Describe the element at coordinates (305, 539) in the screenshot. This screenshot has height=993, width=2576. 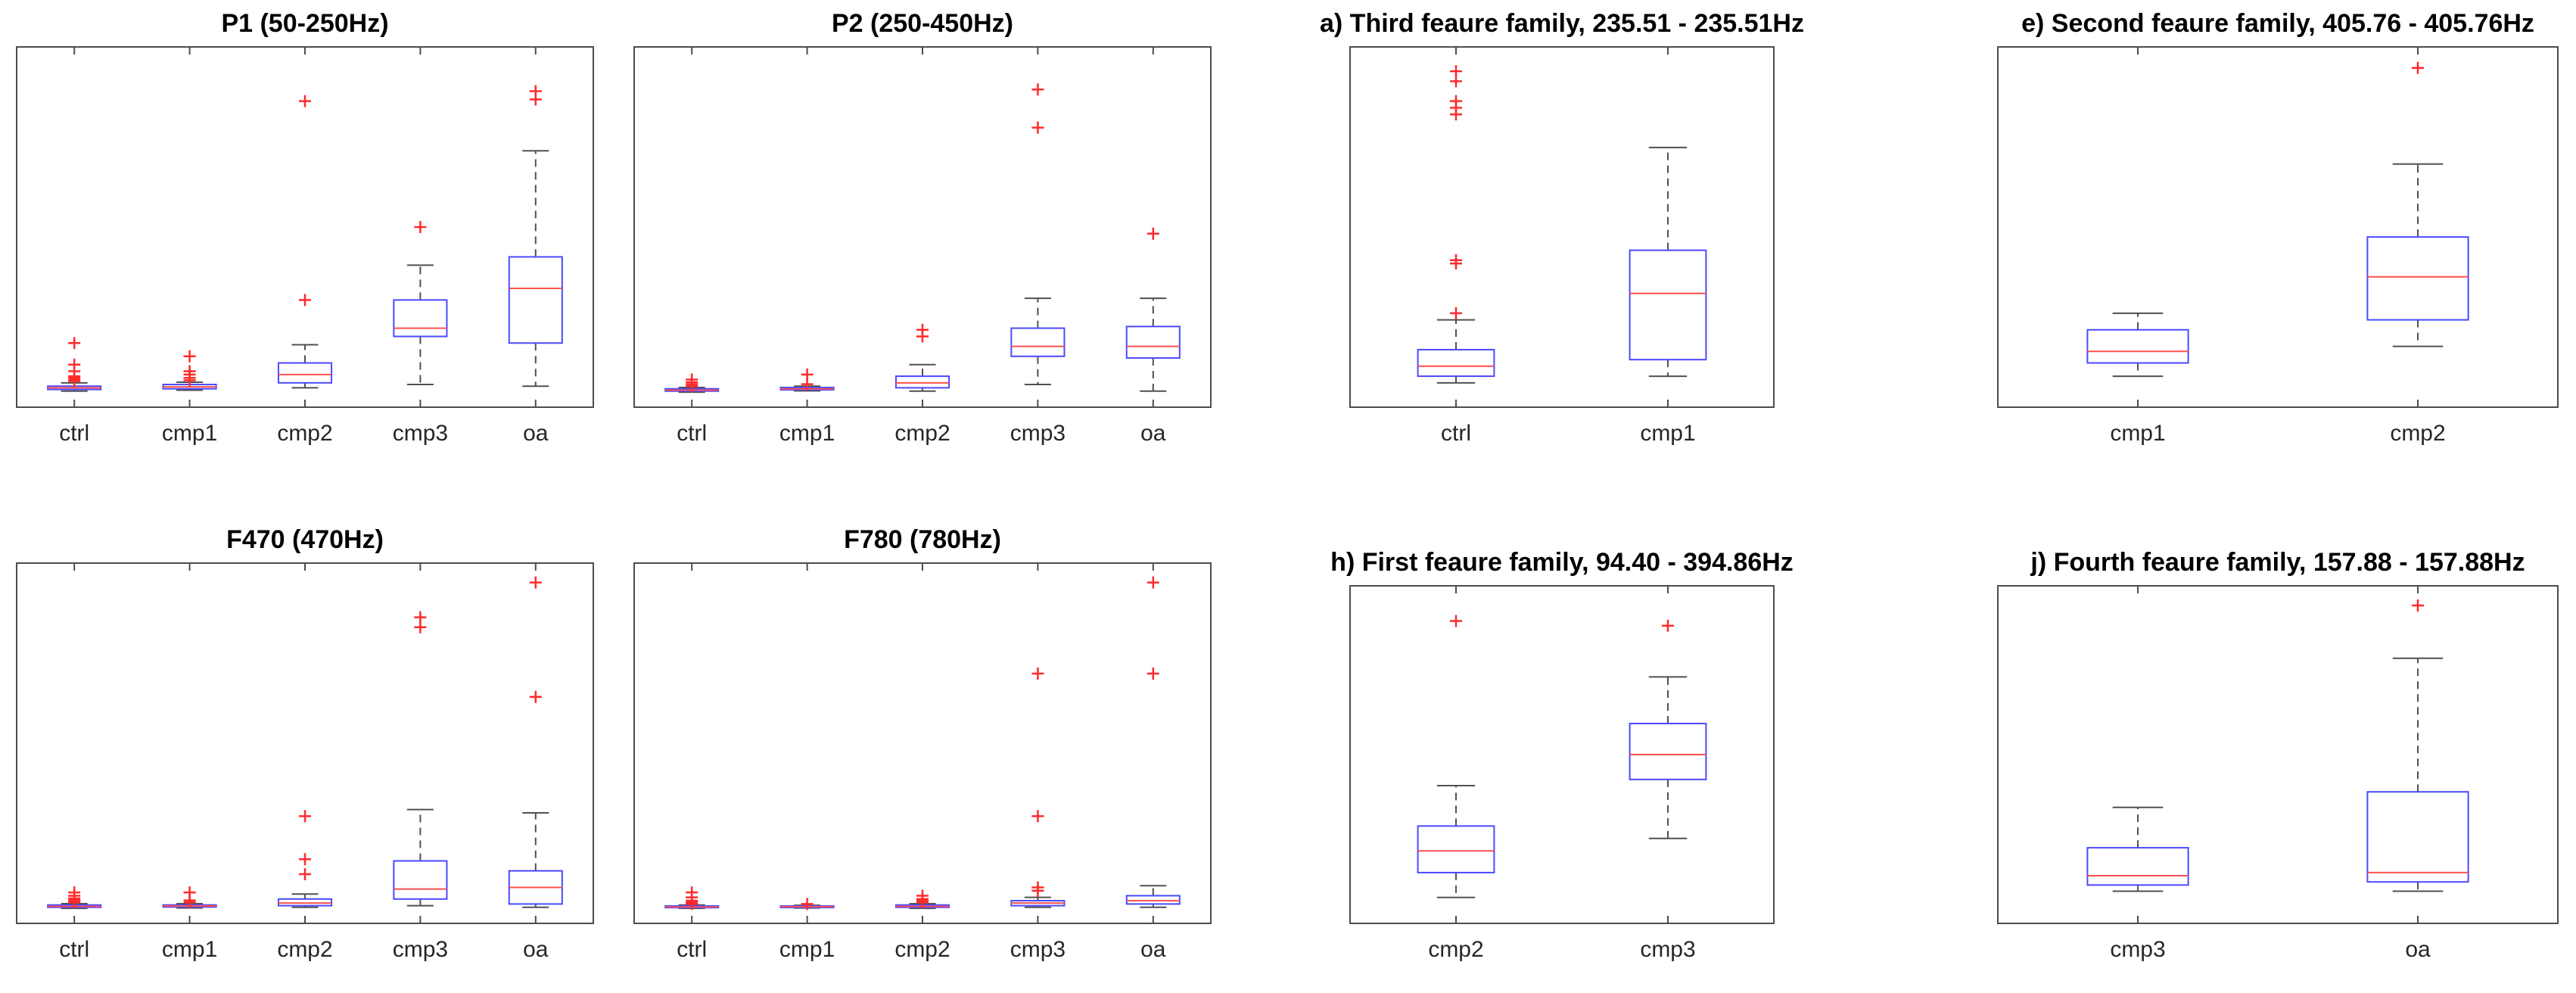
I see `panel-title-4: F470 (470Hz)` at that location.